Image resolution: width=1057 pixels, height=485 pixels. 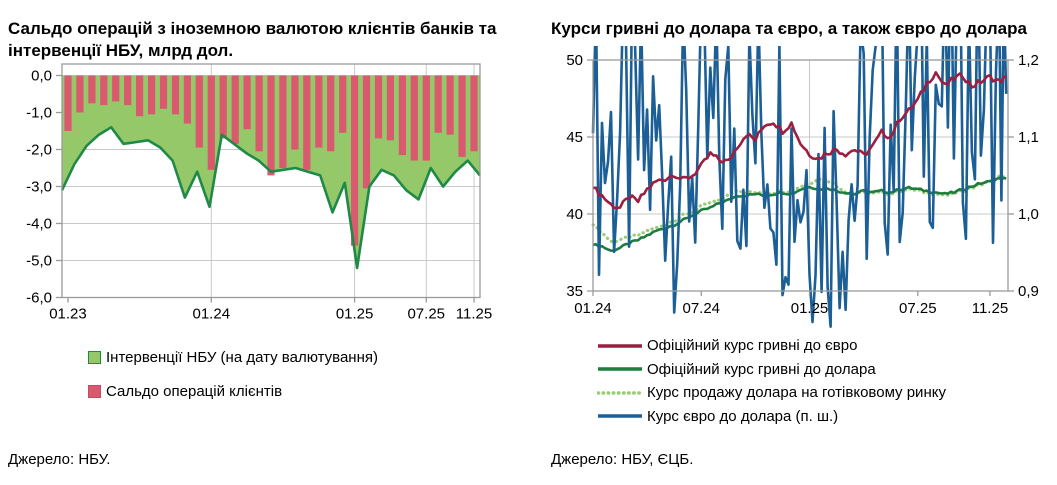 I want to click on left-axis-label: 50, so click(x=574, y=60).